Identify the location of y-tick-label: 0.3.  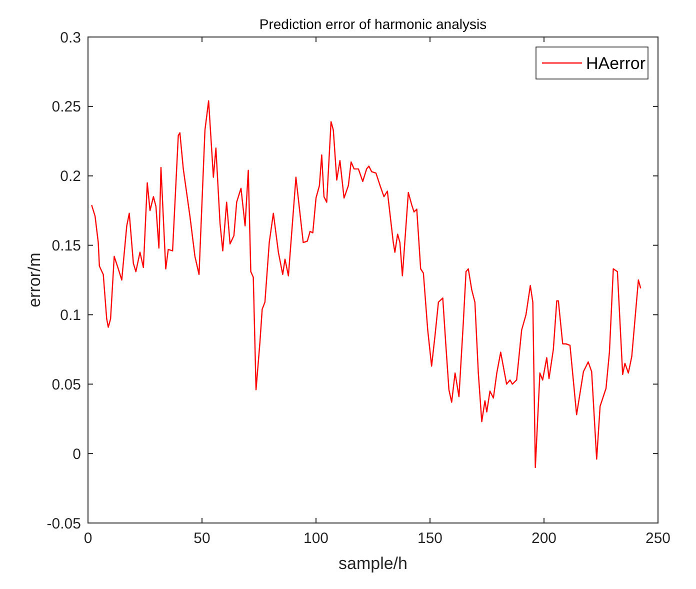
(70, 37).